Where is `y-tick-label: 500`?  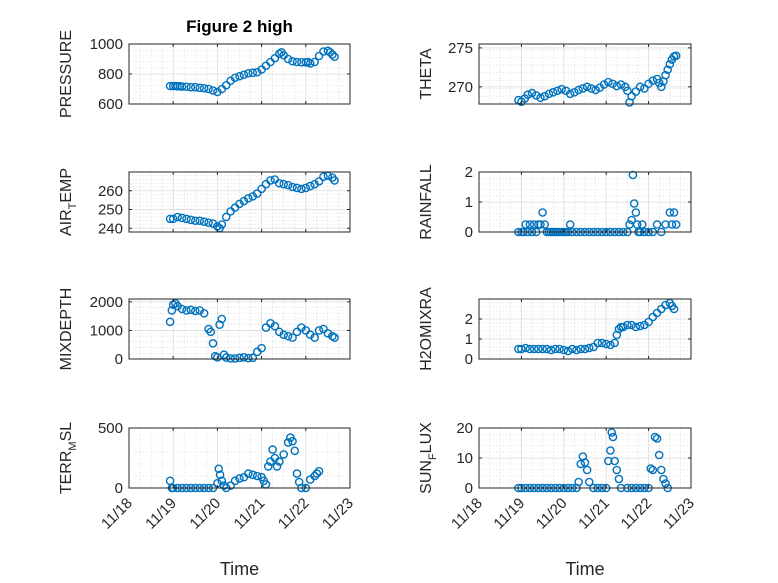 y-tick-label: 500 is located at coordinates (110, 428).